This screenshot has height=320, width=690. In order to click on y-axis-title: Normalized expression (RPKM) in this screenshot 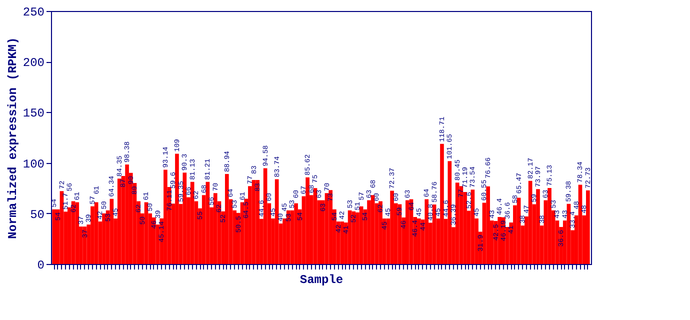, I will do `click(13, 138)`.